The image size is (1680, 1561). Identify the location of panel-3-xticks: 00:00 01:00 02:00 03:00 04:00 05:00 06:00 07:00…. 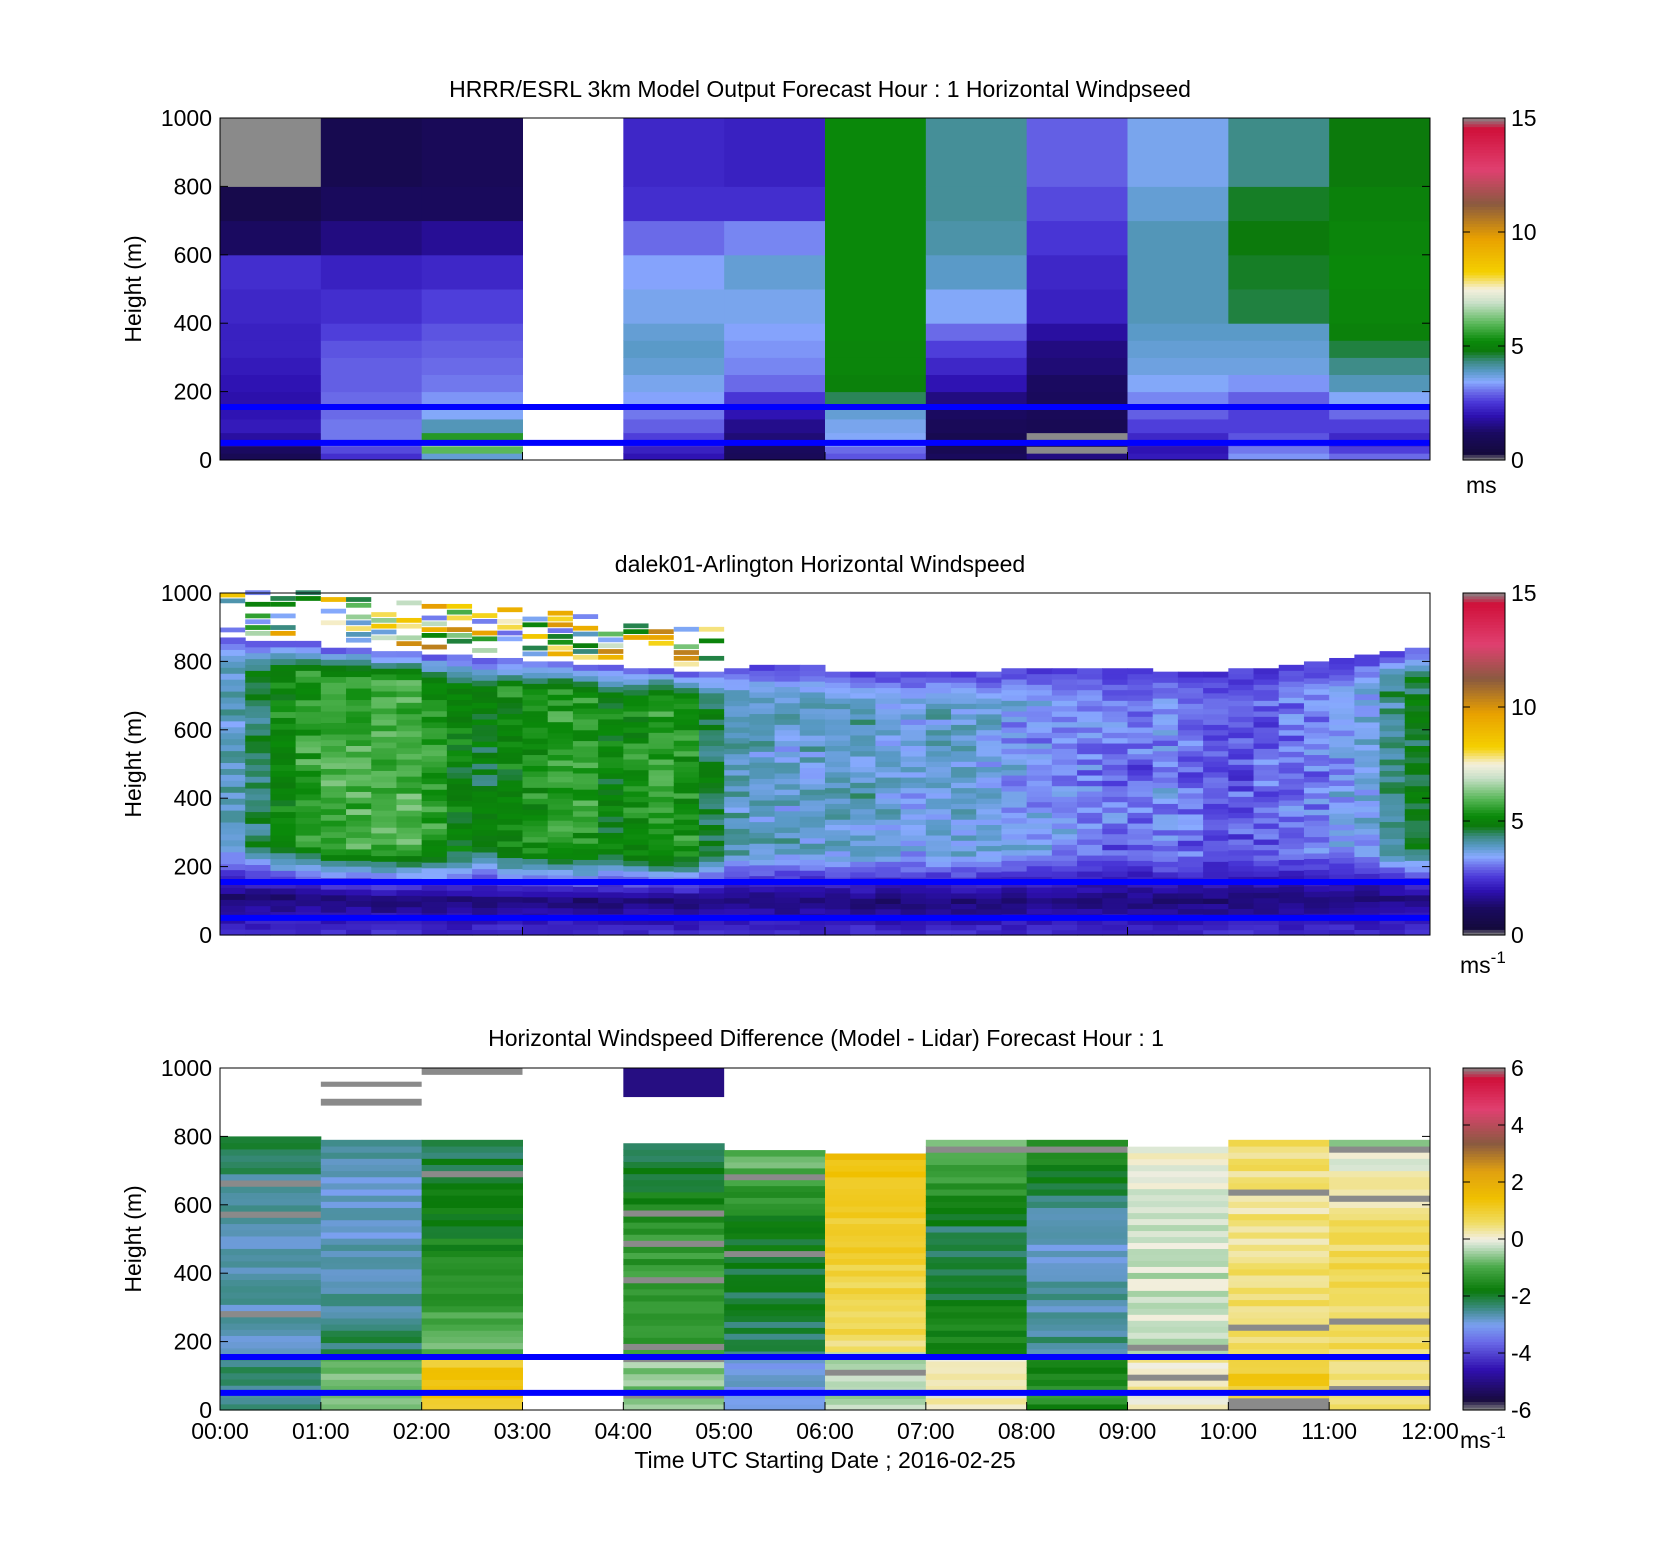
(825, 1423).